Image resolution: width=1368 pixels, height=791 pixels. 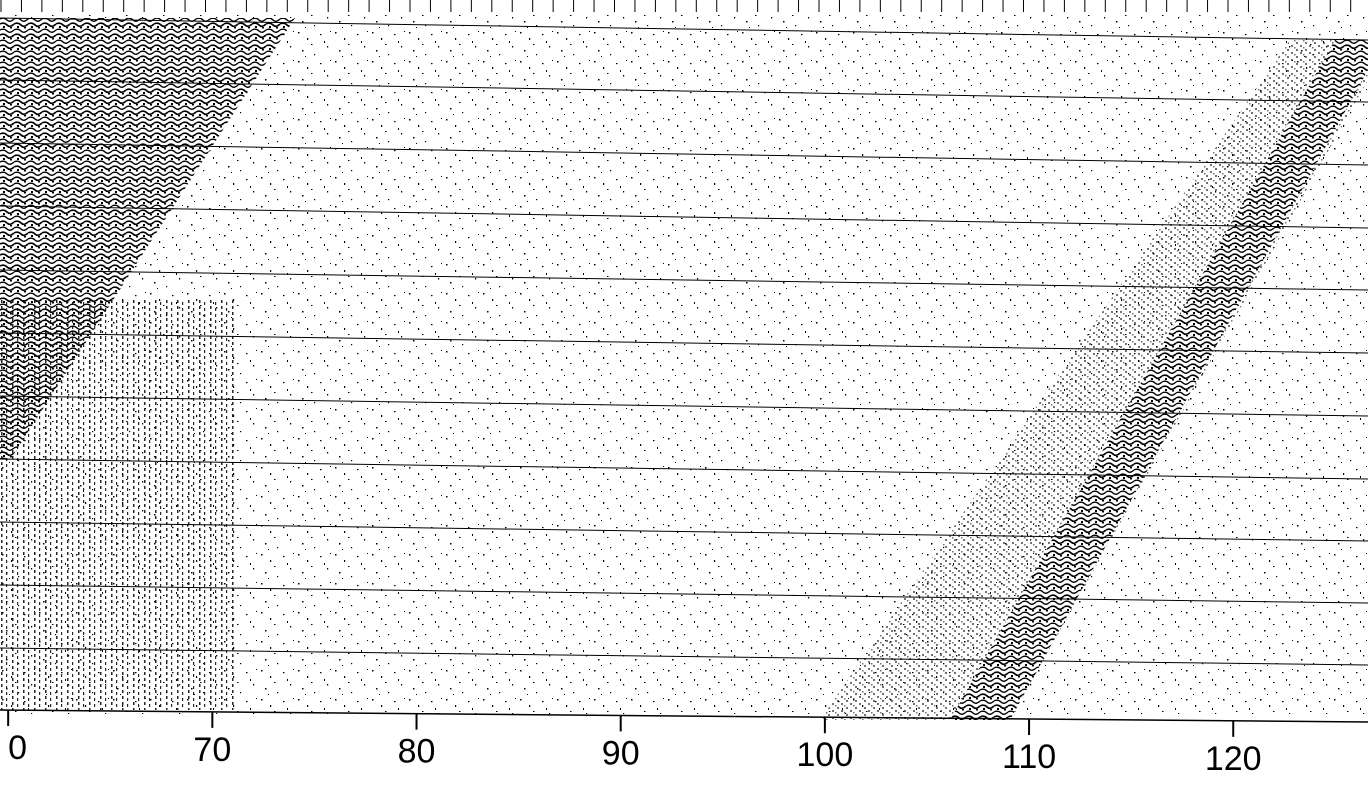 What do you see at coordinates (1029, 757) in the screenshot?
I see `x-tick-label: 110` at bounding box center [1029, 757].